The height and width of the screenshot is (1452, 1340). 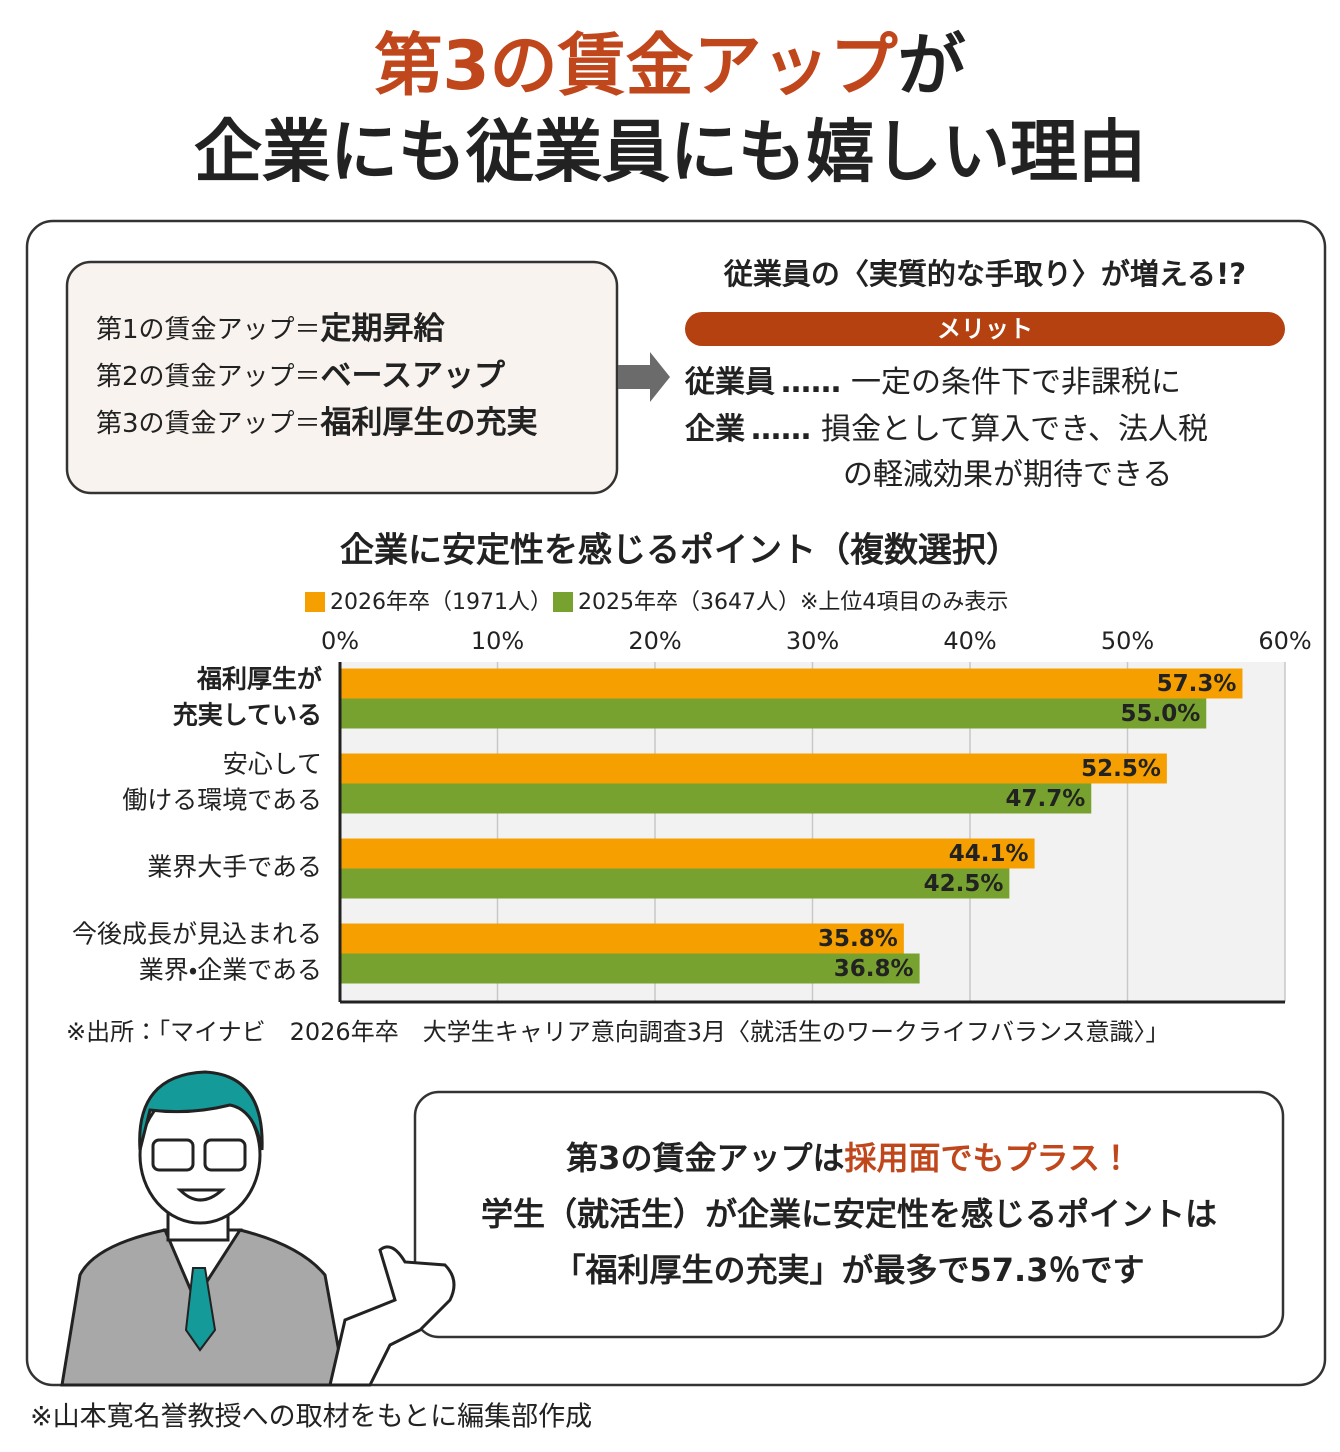 I want to click on y-tick-label: 働ける環境である, so click(x=222, y=800).